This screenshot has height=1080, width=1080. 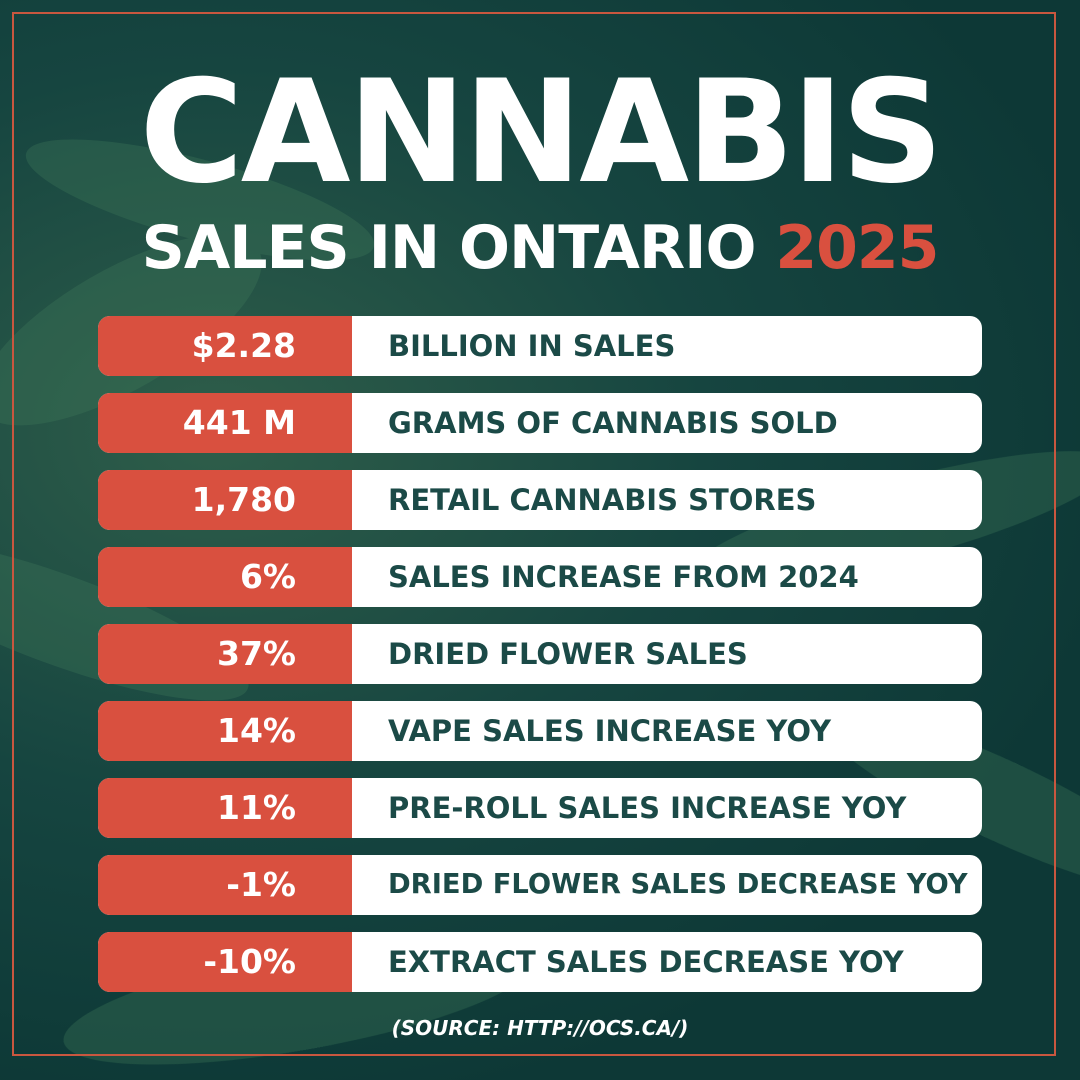 What do you see at coordinates (225, 654) in the screenshot?
I see `stat-value: 37%` at bounding box center [225, 654].